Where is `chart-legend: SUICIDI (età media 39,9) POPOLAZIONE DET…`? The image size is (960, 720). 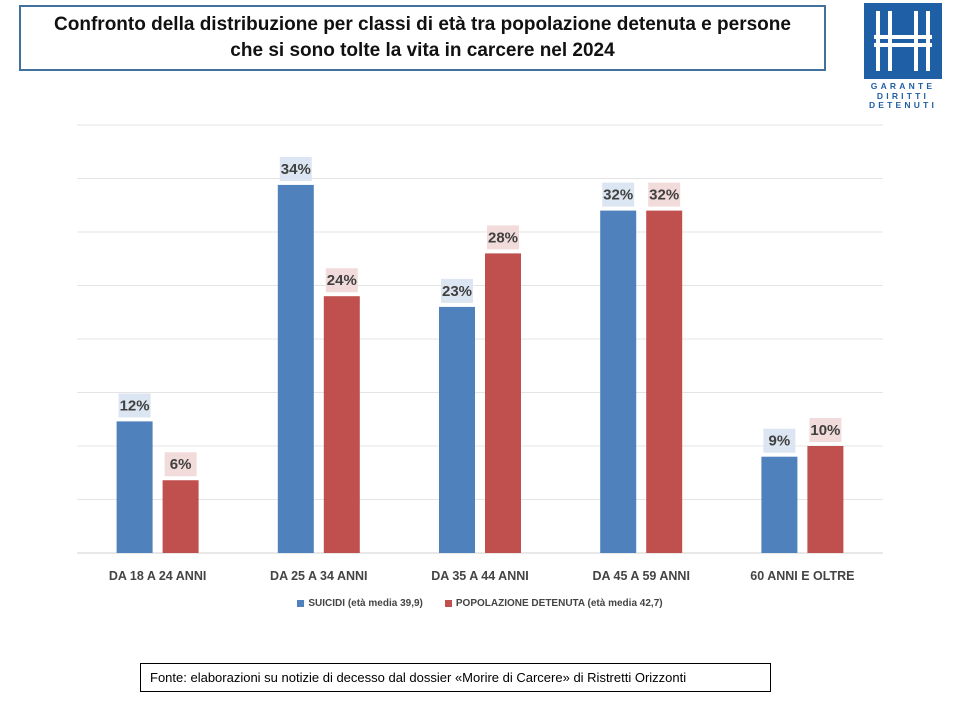 chart-legend: SUICIDI (età media 39,9) POPOLAZIONE DET… is located at coordinates (480, 603).